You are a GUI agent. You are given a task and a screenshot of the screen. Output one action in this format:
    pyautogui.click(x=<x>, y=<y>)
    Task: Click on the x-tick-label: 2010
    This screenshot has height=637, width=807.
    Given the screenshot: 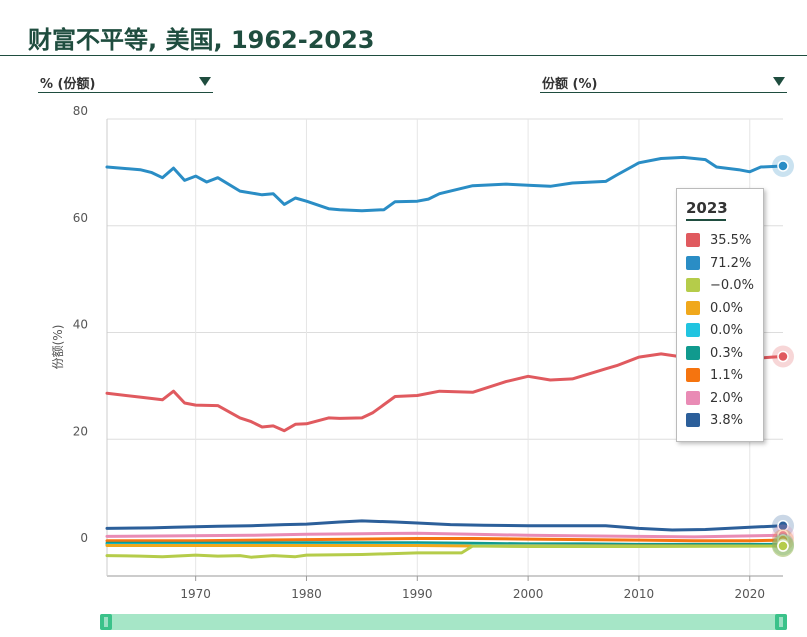 What is the action you would take?
    pyautogui.click(x=639, y=594)
    